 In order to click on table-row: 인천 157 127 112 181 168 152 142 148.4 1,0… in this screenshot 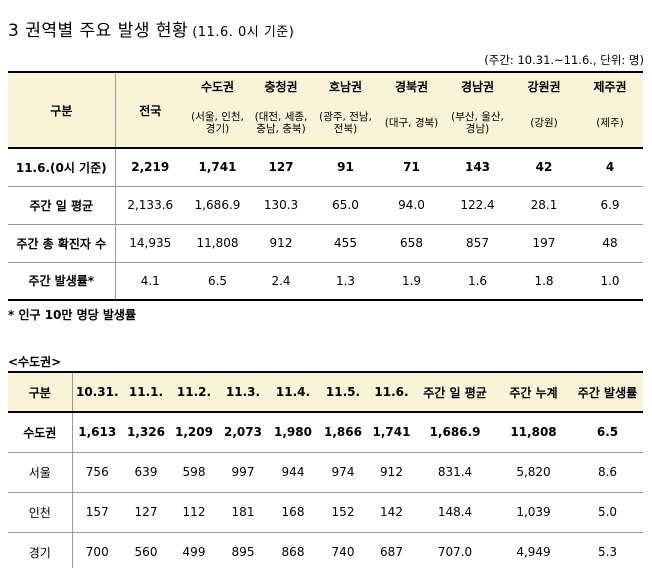, I will do `click(325, 511)`.